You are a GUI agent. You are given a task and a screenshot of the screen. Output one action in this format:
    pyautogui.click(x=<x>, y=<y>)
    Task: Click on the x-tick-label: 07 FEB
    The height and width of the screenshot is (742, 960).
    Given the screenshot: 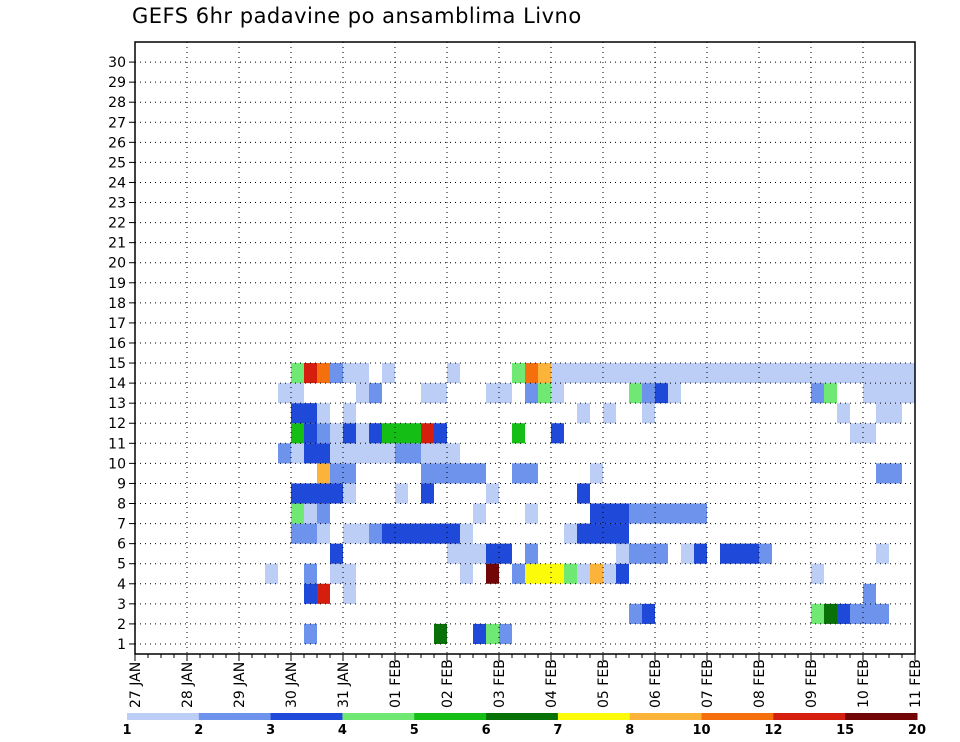 What is the action you would take?
    pyautogui.click(x=708, y=683)
    